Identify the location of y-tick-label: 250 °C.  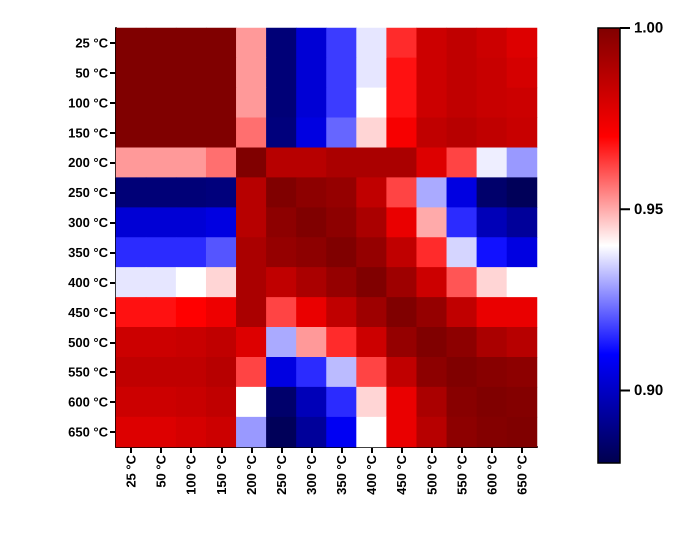
(88, 192).